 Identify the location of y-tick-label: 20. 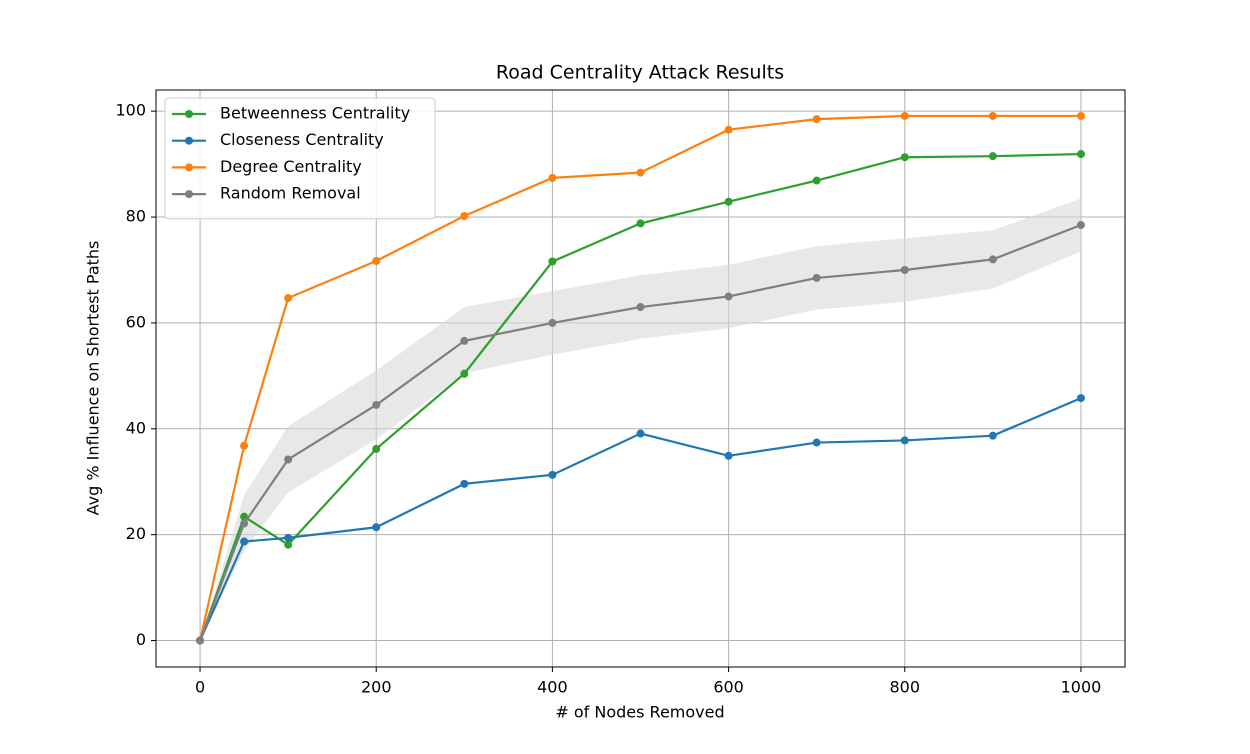
(136, 533).